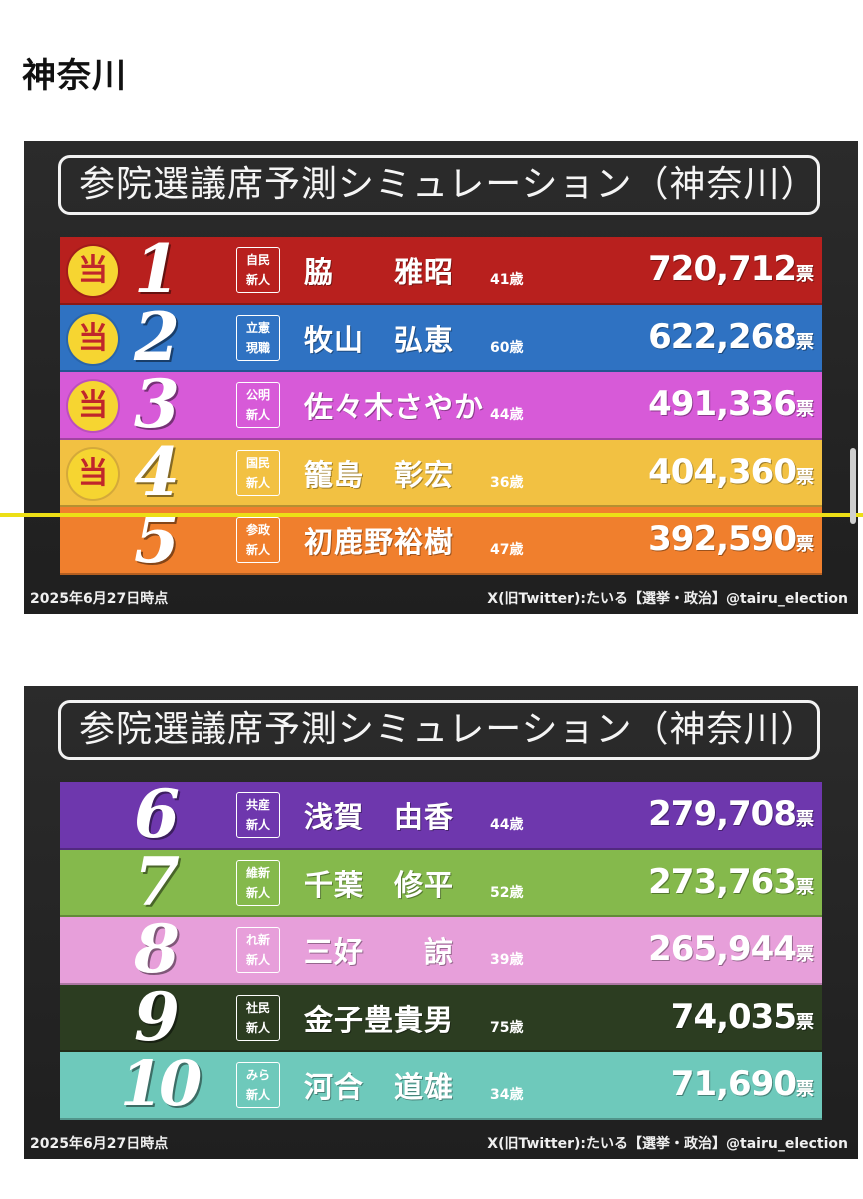 Image resolution: width=863 pixels, height=1199 pixels. I want to click on candidate-name: 金子豊貴男, so click(379, 1019).